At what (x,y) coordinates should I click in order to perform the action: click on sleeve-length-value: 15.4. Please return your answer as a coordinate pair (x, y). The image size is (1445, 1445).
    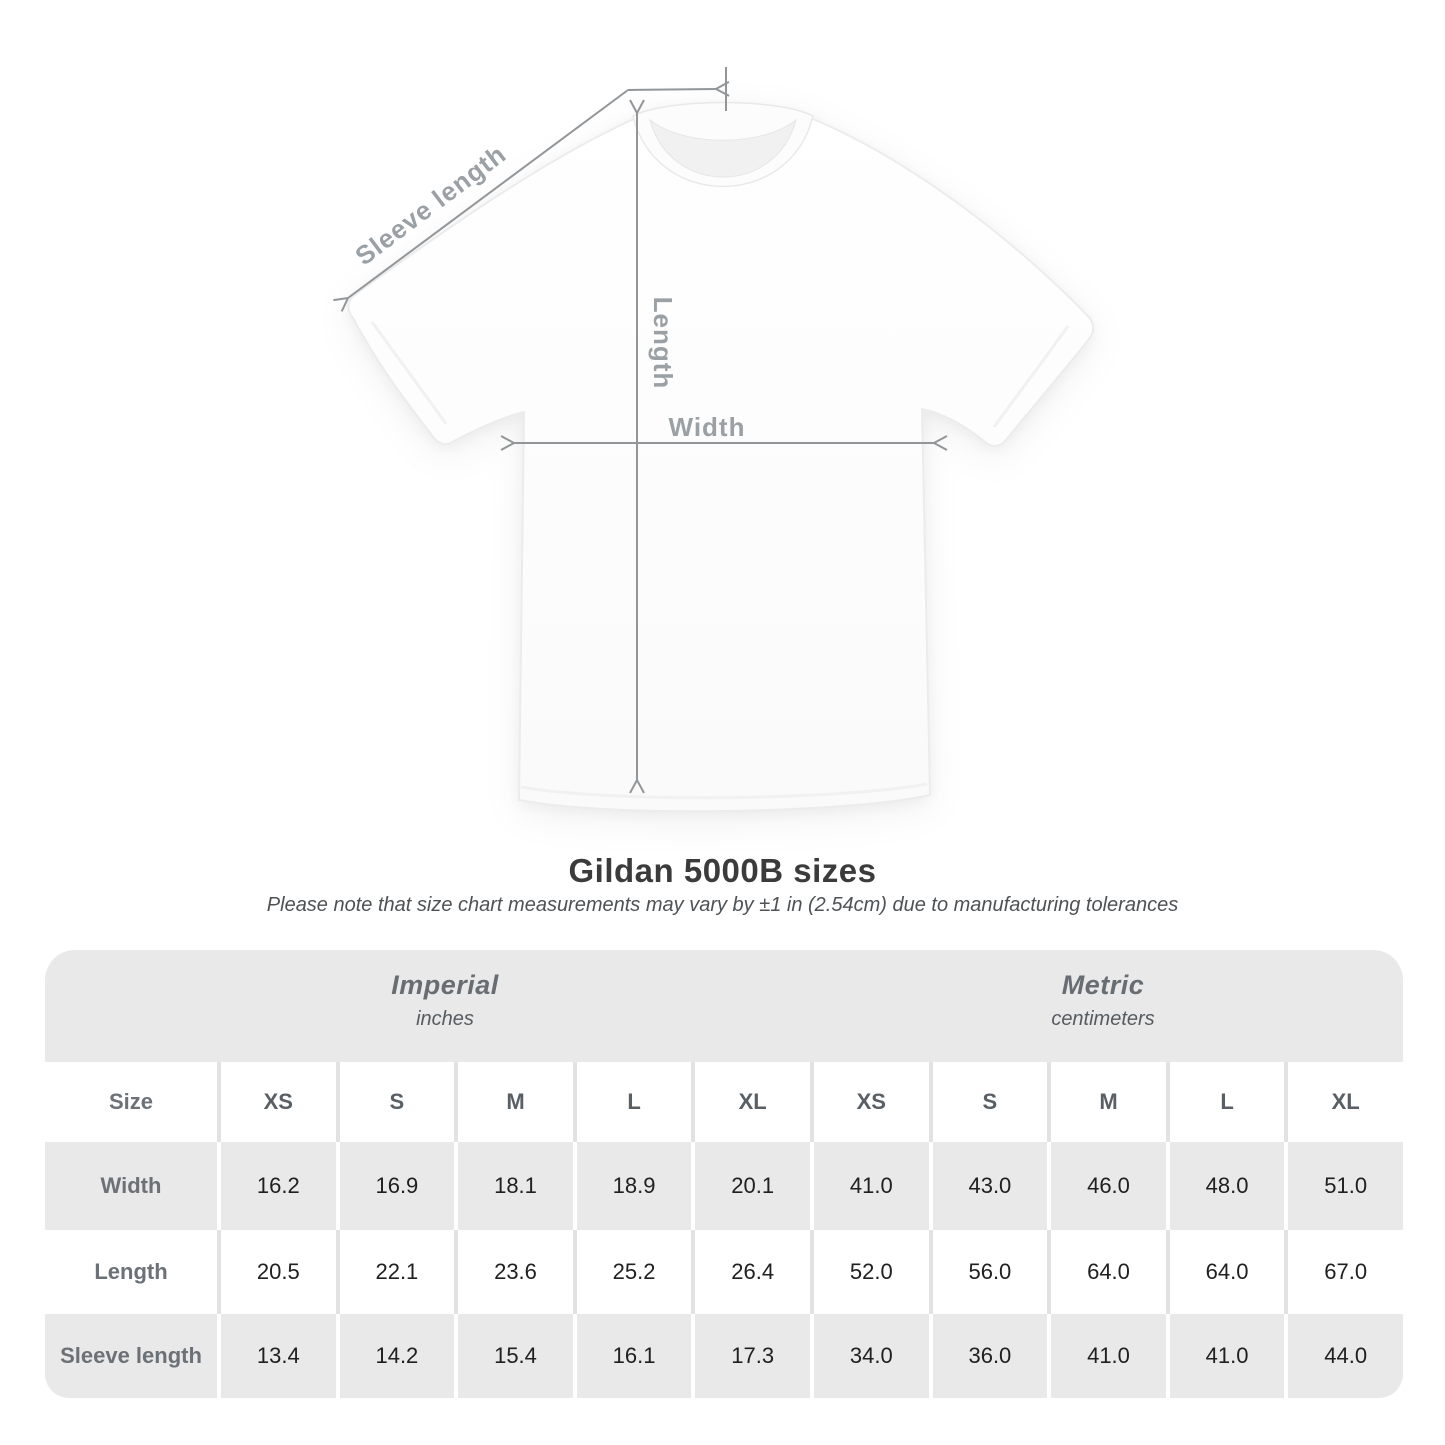
    Looking at the image, I should click on (515, 1356).